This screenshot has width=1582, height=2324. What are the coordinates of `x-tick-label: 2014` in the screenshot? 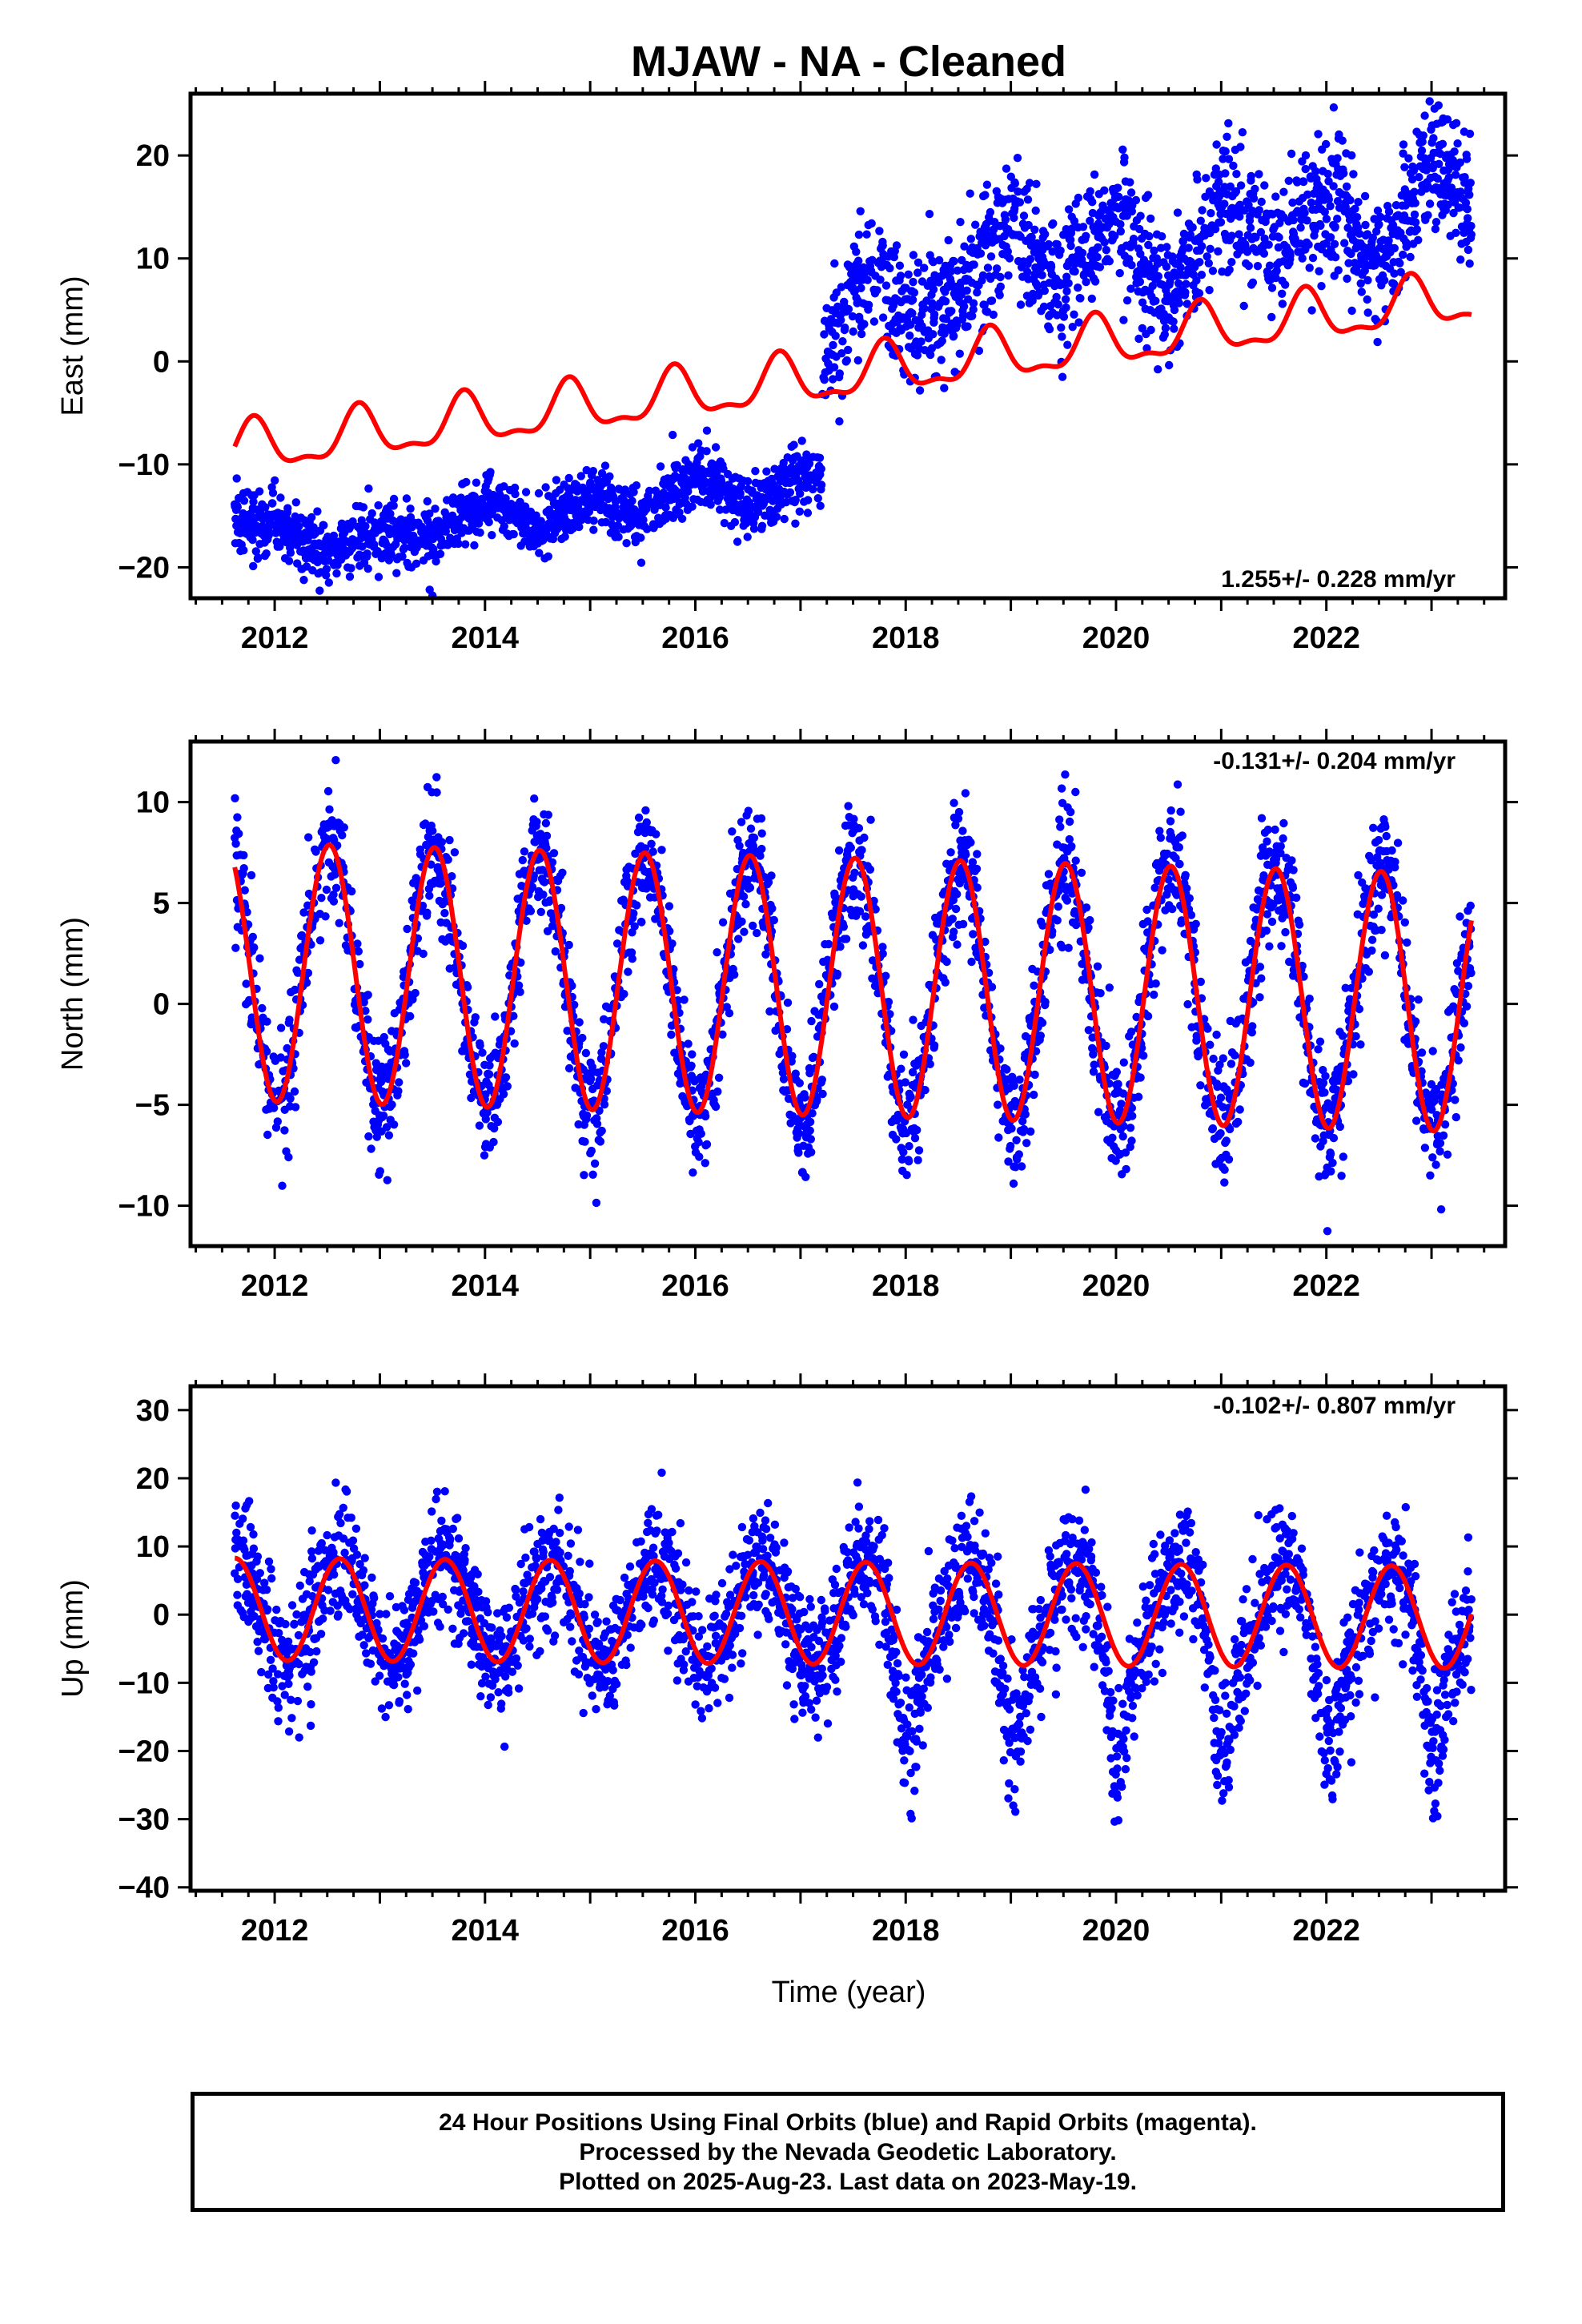 It's located at (486, 638).